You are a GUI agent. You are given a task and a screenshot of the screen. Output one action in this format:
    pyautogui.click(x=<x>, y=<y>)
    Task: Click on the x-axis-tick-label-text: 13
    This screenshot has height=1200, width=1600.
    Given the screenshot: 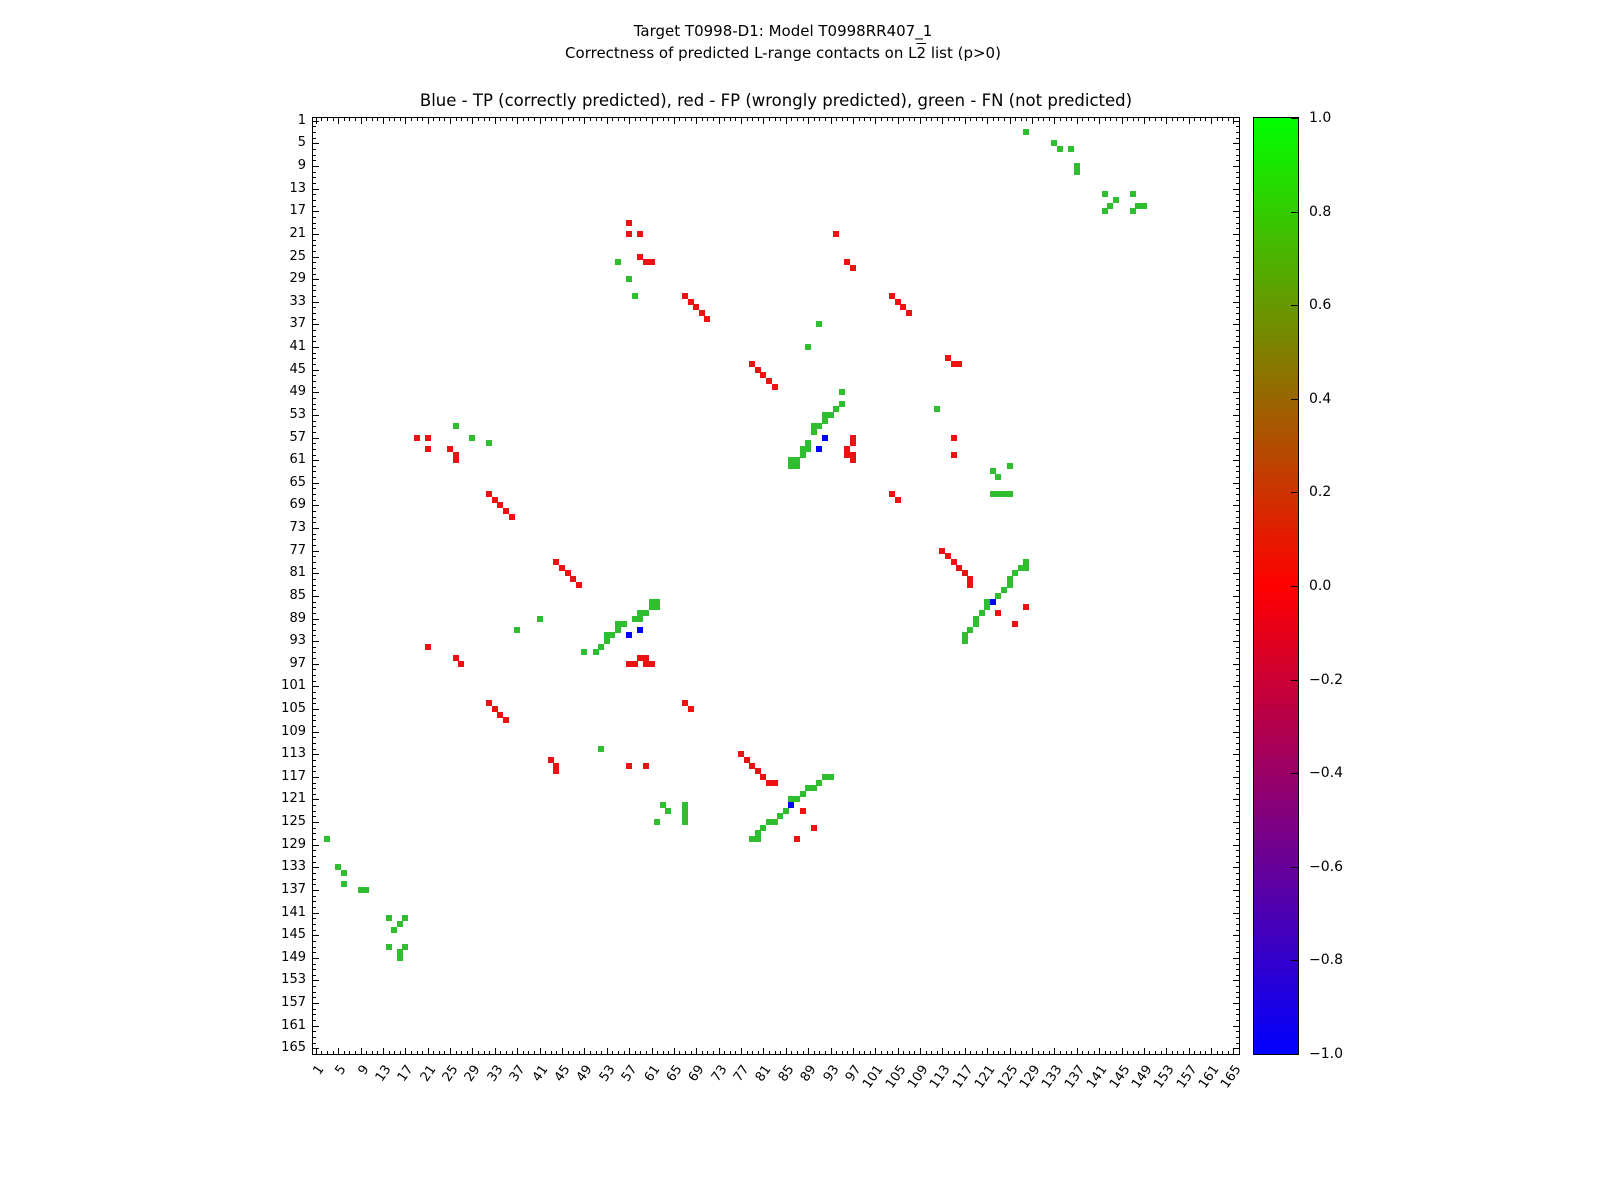 What is the action you would take?
    pyautogui.click(x=383, y=1073)
    